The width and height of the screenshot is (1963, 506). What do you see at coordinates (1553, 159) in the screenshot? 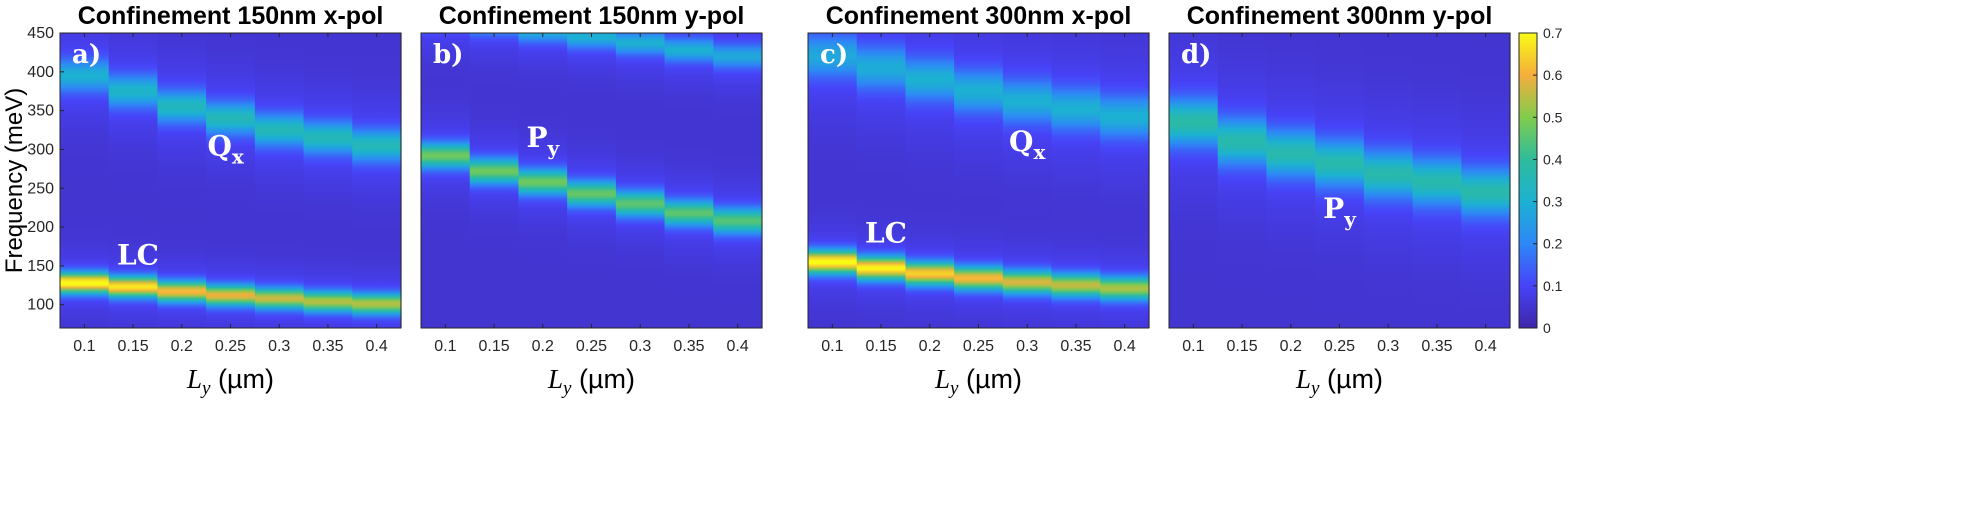
I see `colorbar-tick-label: 0.4` at bounding box center [1553, 159].